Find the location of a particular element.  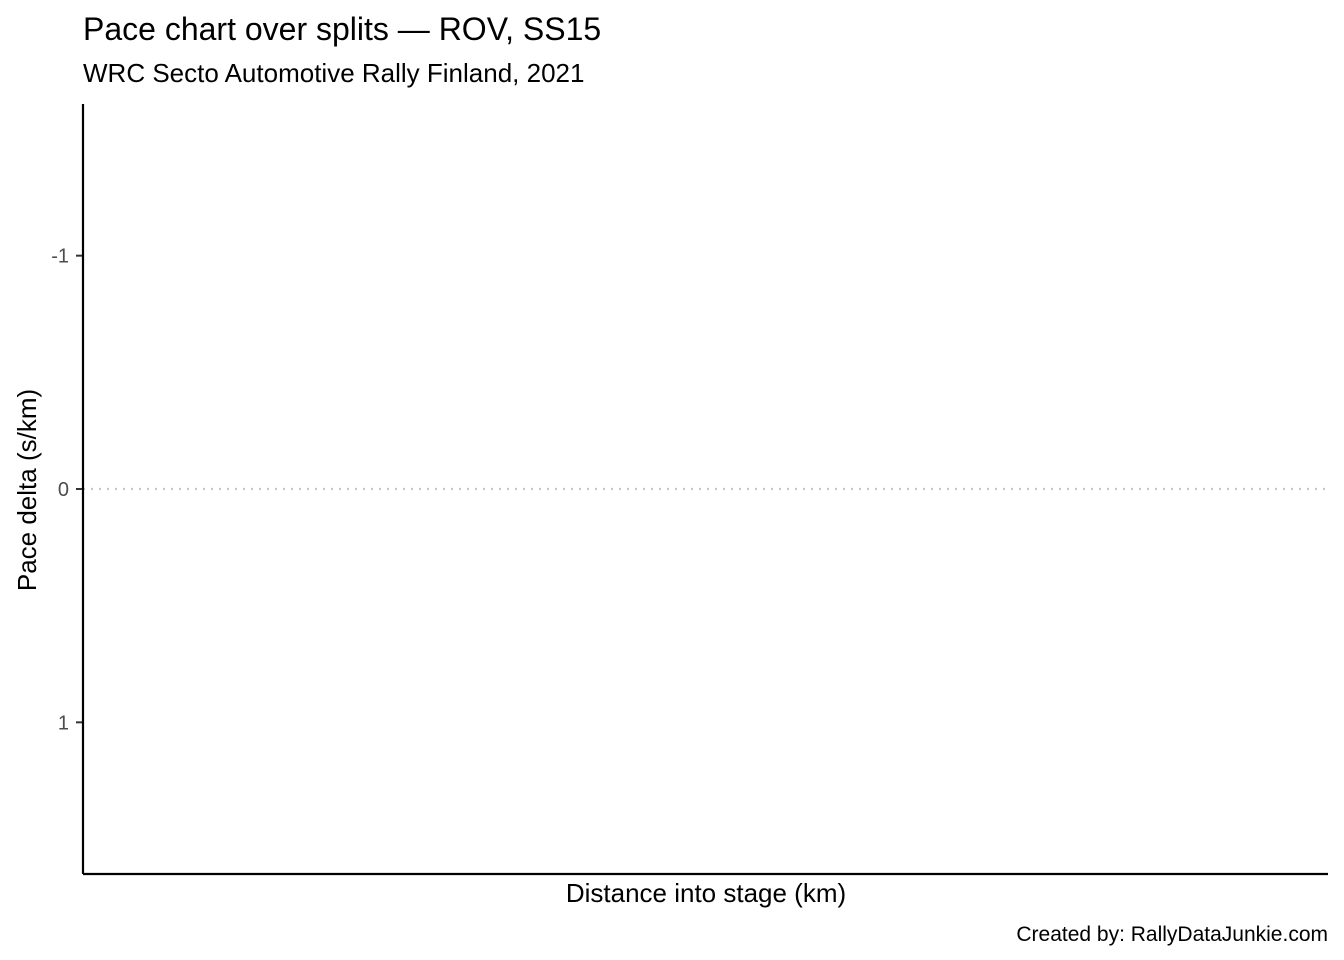

y-tick-label: -1 is located at coordinates (60, 257).